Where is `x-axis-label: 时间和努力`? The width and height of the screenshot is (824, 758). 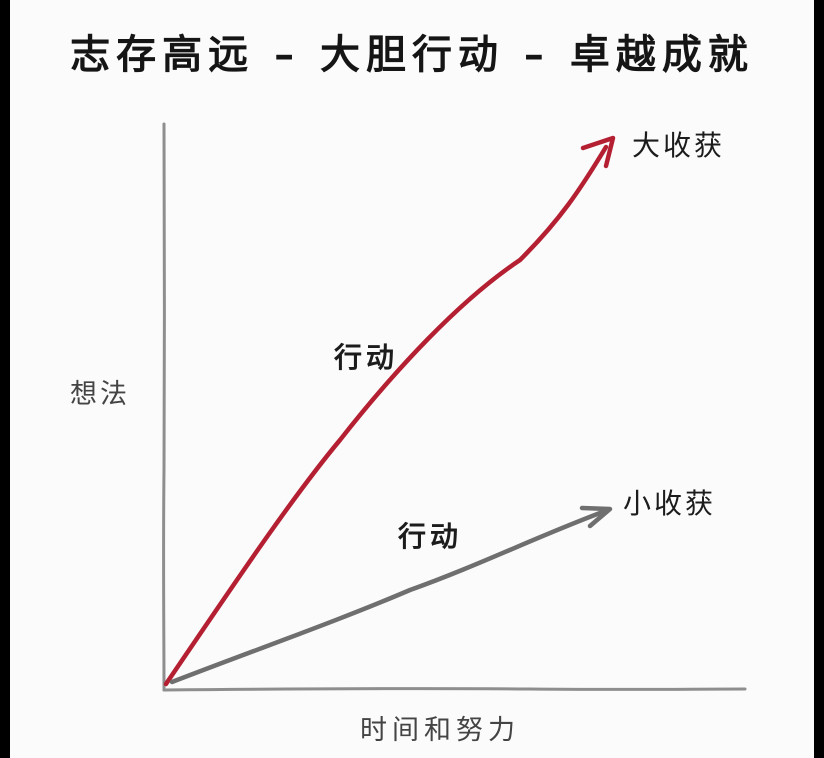 x-axis-label: 时间和努力 is located at coordinates (440, 730).